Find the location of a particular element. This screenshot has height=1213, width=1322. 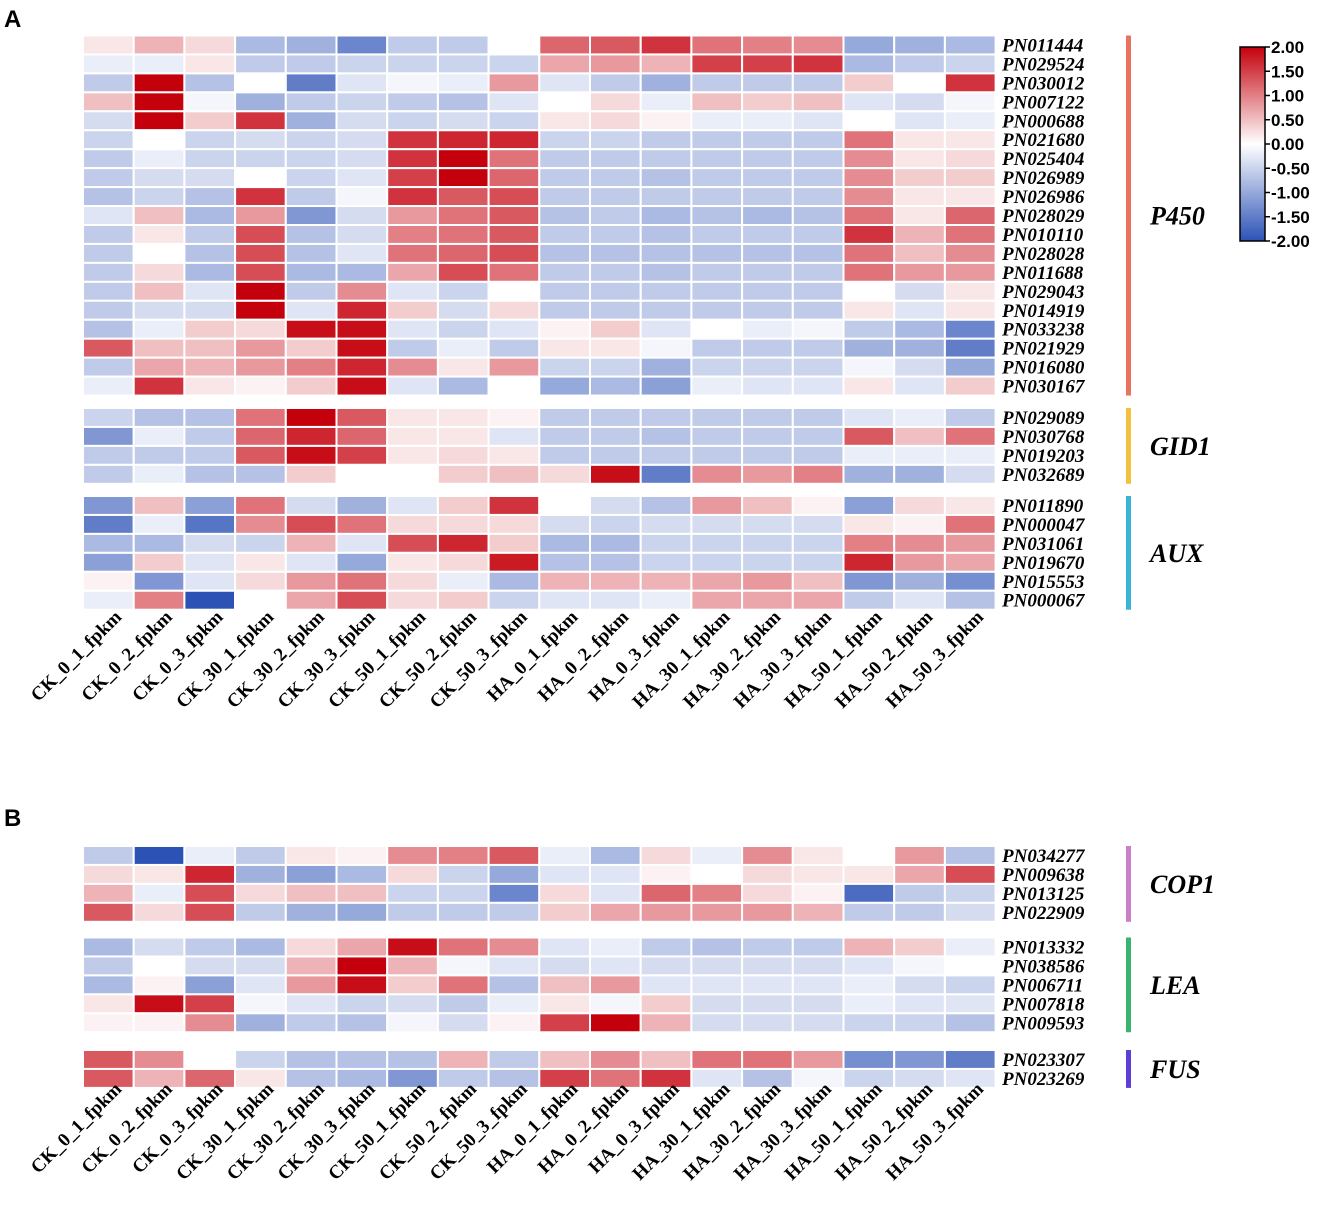

legend-tick-label: 1.00 is located at coordinates (1287, 96).